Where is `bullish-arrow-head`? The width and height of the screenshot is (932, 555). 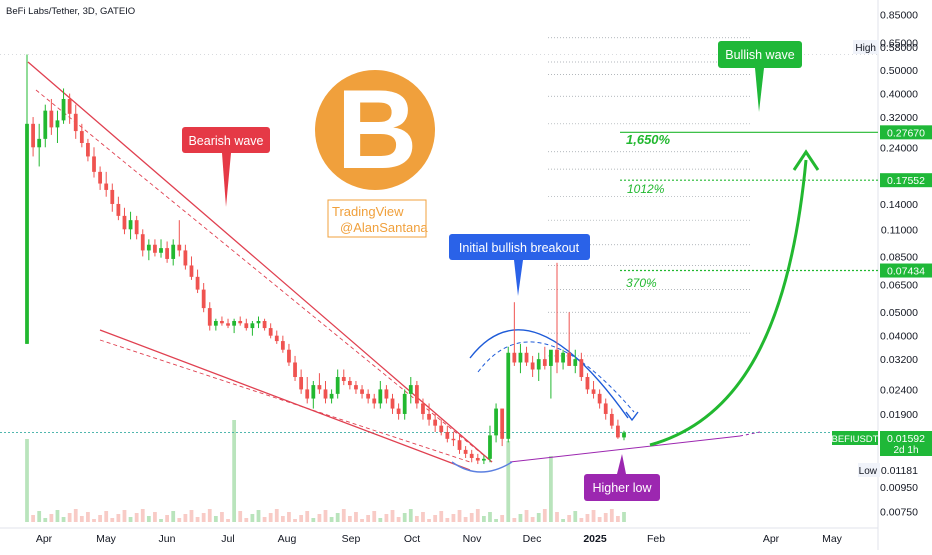
bullish-arrow-head is located at coordinates (806, 160).